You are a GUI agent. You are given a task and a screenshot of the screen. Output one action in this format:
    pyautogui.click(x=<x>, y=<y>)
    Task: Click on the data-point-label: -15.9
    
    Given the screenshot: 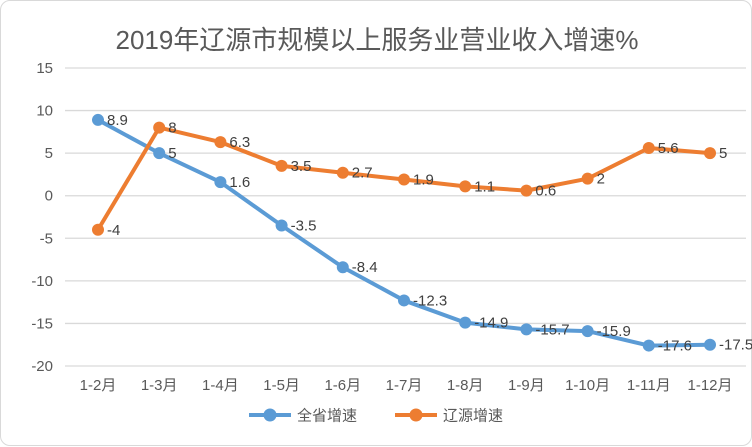 What is the action you would take?
    pyautogui.click(x=614, y=331)
    